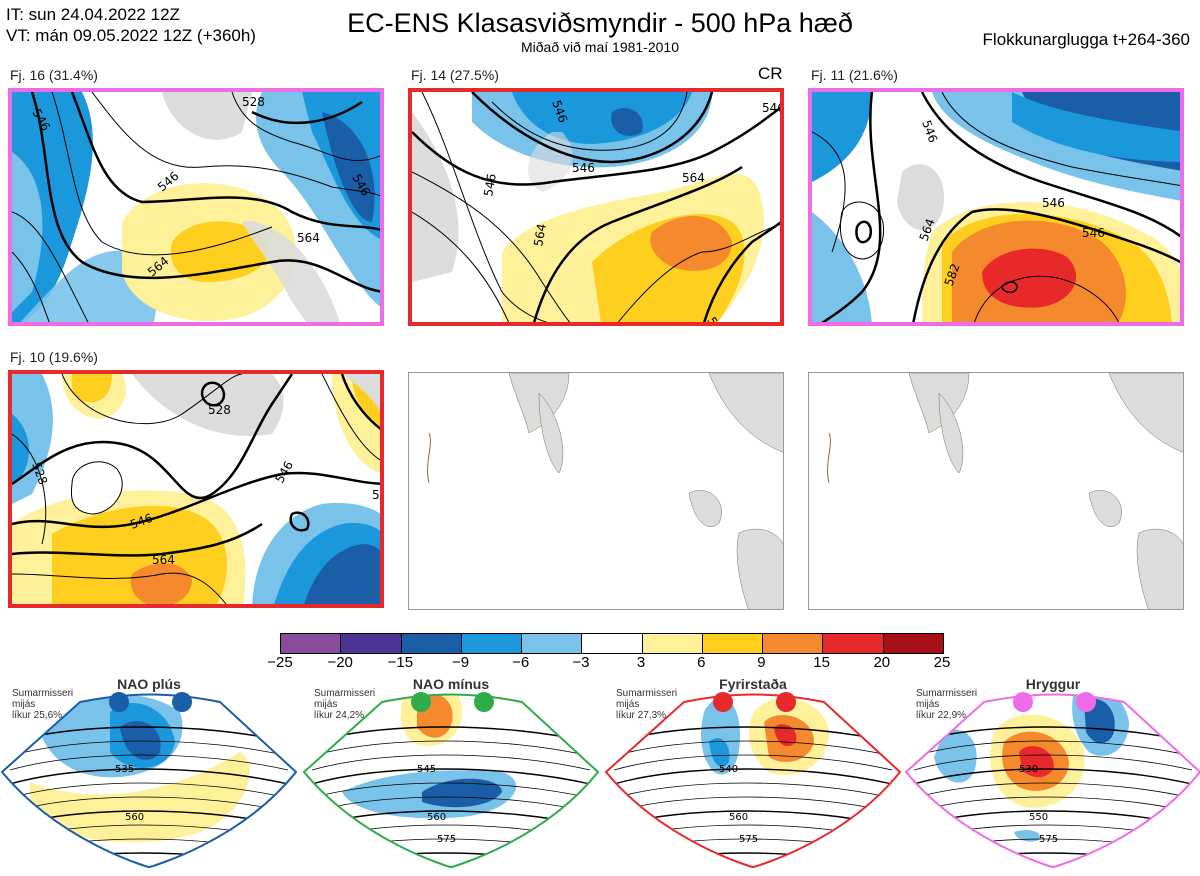 Image resolution: width=1200 pixels, height=876 pixels. Describe the element at coordinates (451, 684) in the screenshot. I see `regime-title: NAO mínus` at that location.